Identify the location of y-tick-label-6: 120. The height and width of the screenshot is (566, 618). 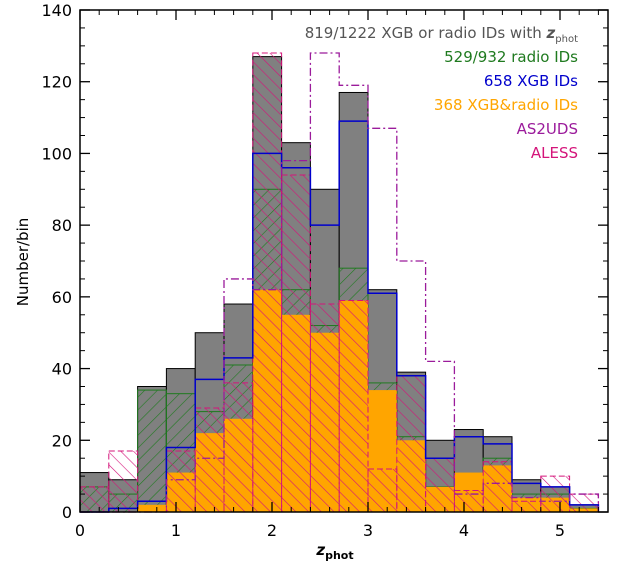
(56, 82).